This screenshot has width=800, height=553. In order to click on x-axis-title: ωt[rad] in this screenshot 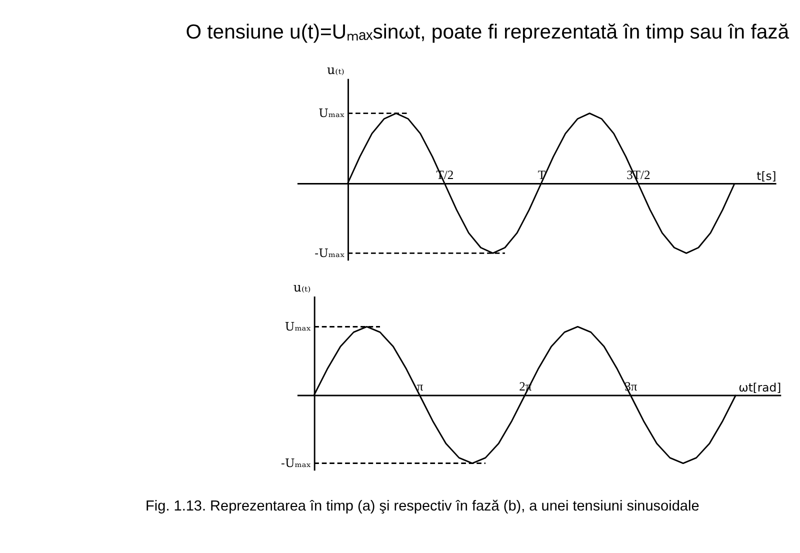, I will do `click(760, 387)`.